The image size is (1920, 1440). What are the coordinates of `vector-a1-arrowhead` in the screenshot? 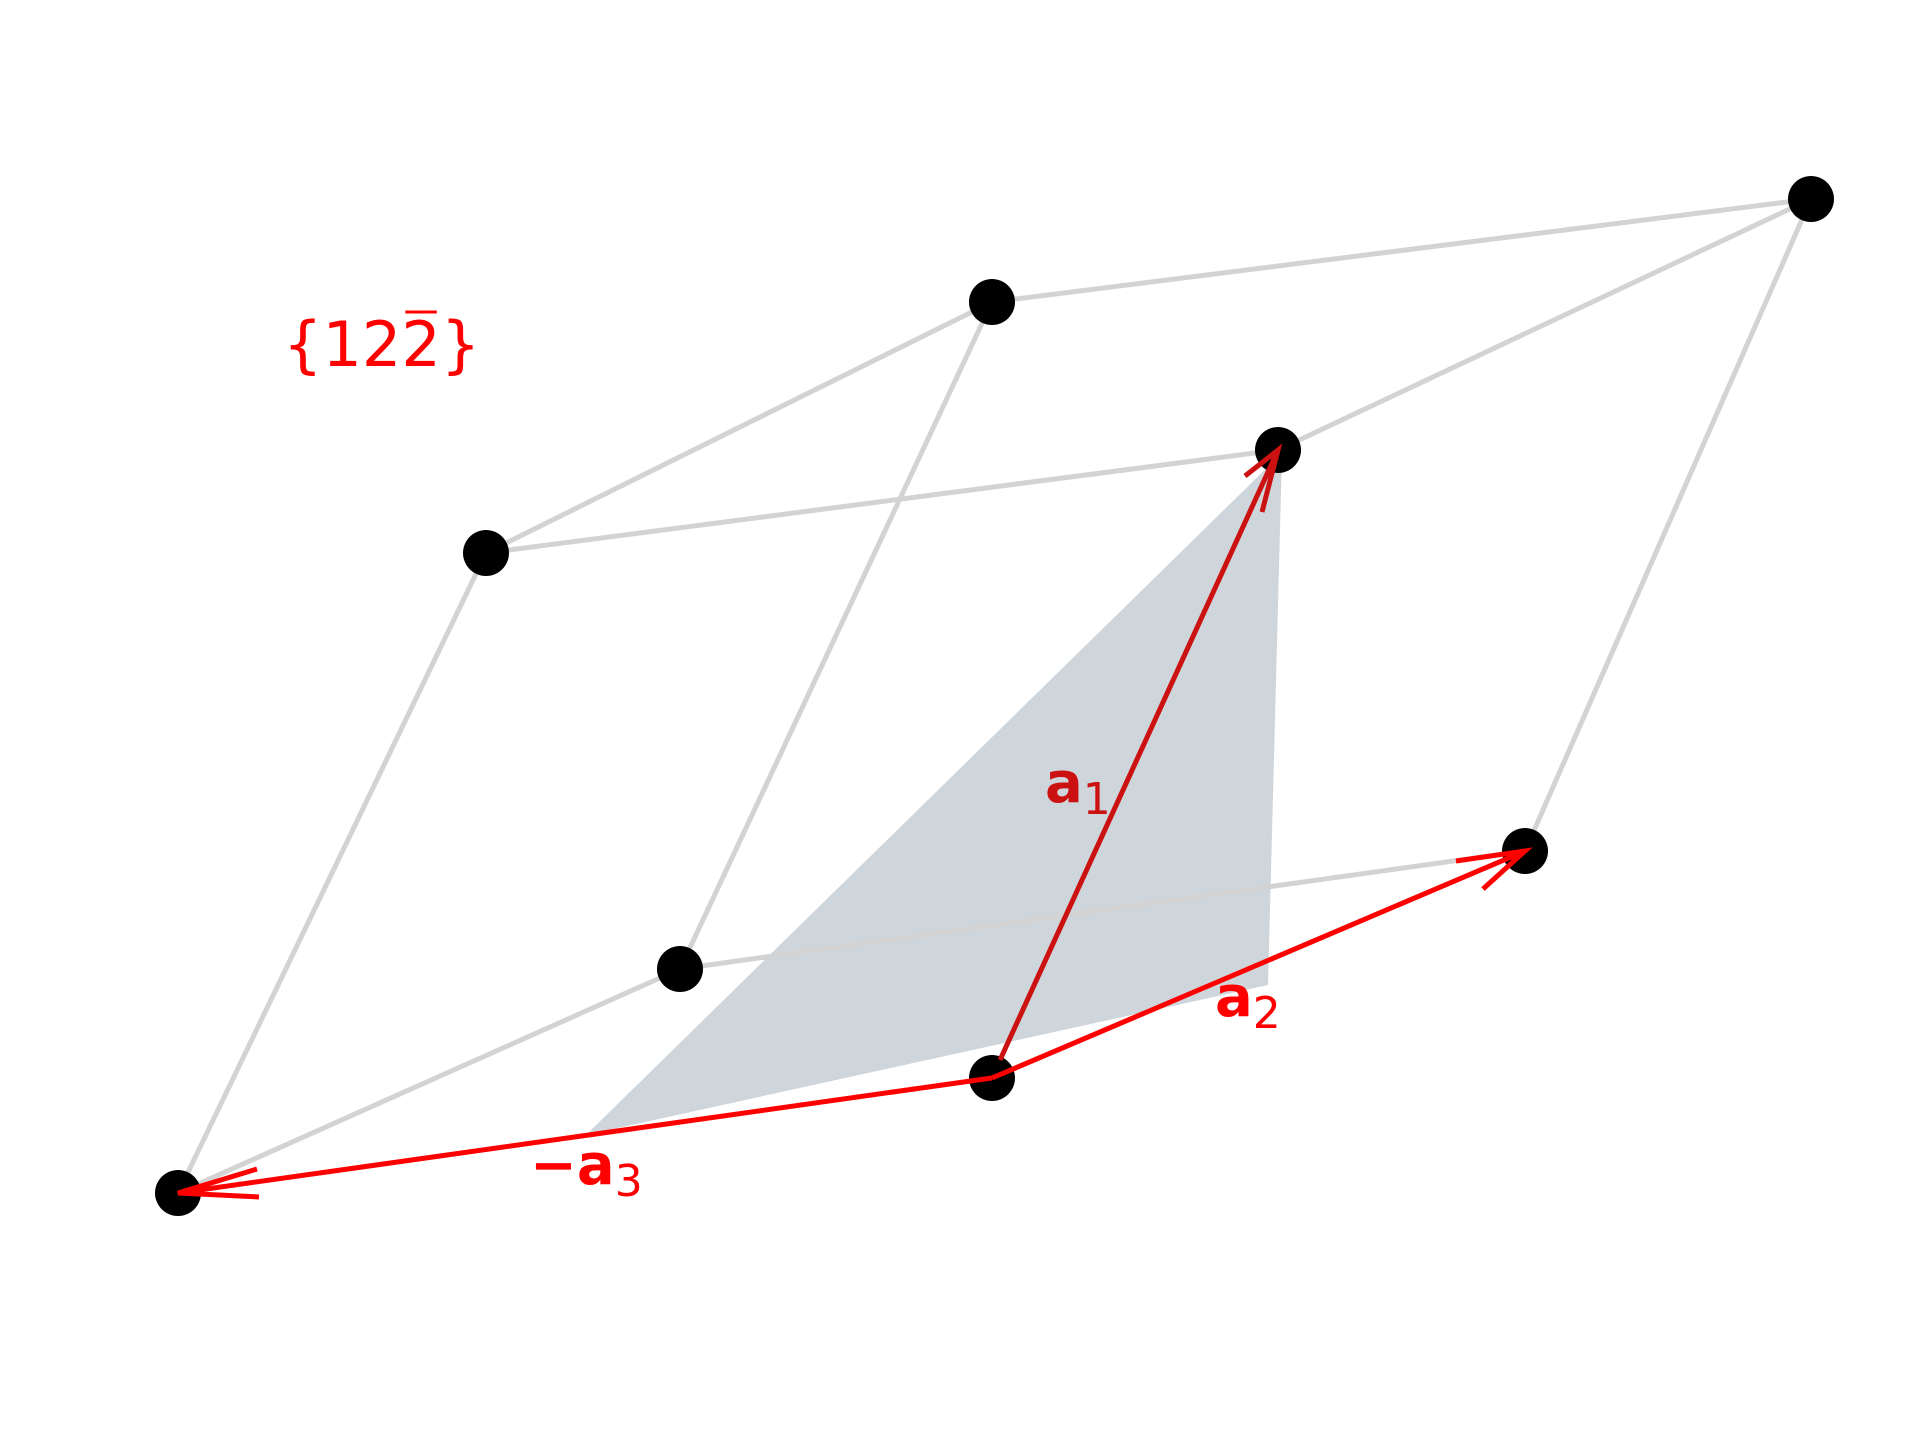 It's located at (1263, 478).